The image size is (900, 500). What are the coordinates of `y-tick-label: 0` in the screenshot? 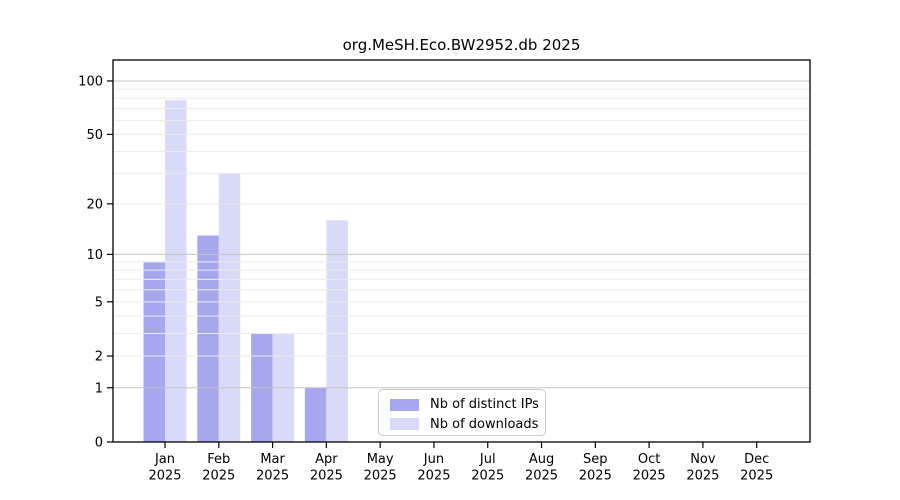 It's located at (99, 443).